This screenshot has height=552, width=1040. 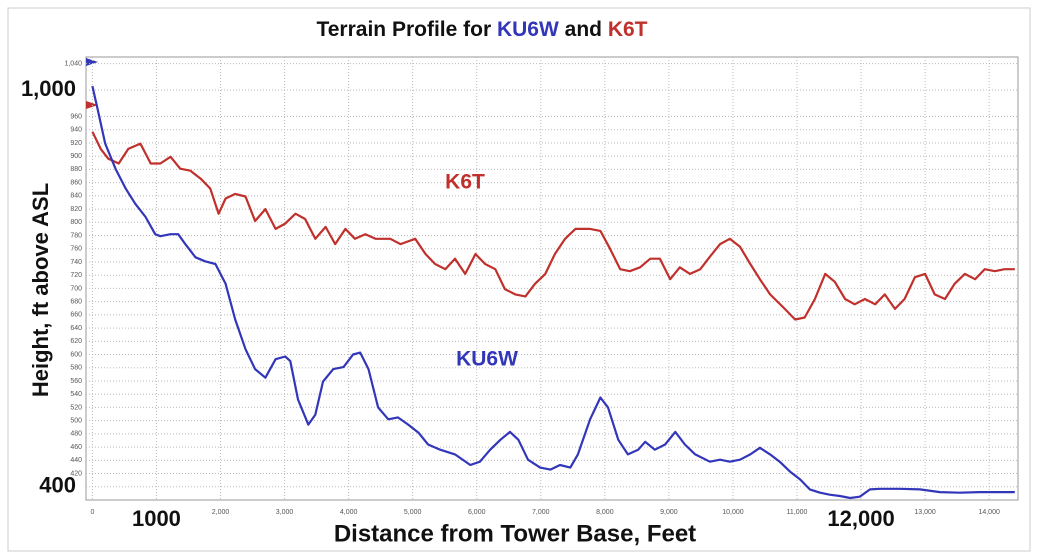 I want to click on x-tick-label: 14,000, so click(x=989, y=512).